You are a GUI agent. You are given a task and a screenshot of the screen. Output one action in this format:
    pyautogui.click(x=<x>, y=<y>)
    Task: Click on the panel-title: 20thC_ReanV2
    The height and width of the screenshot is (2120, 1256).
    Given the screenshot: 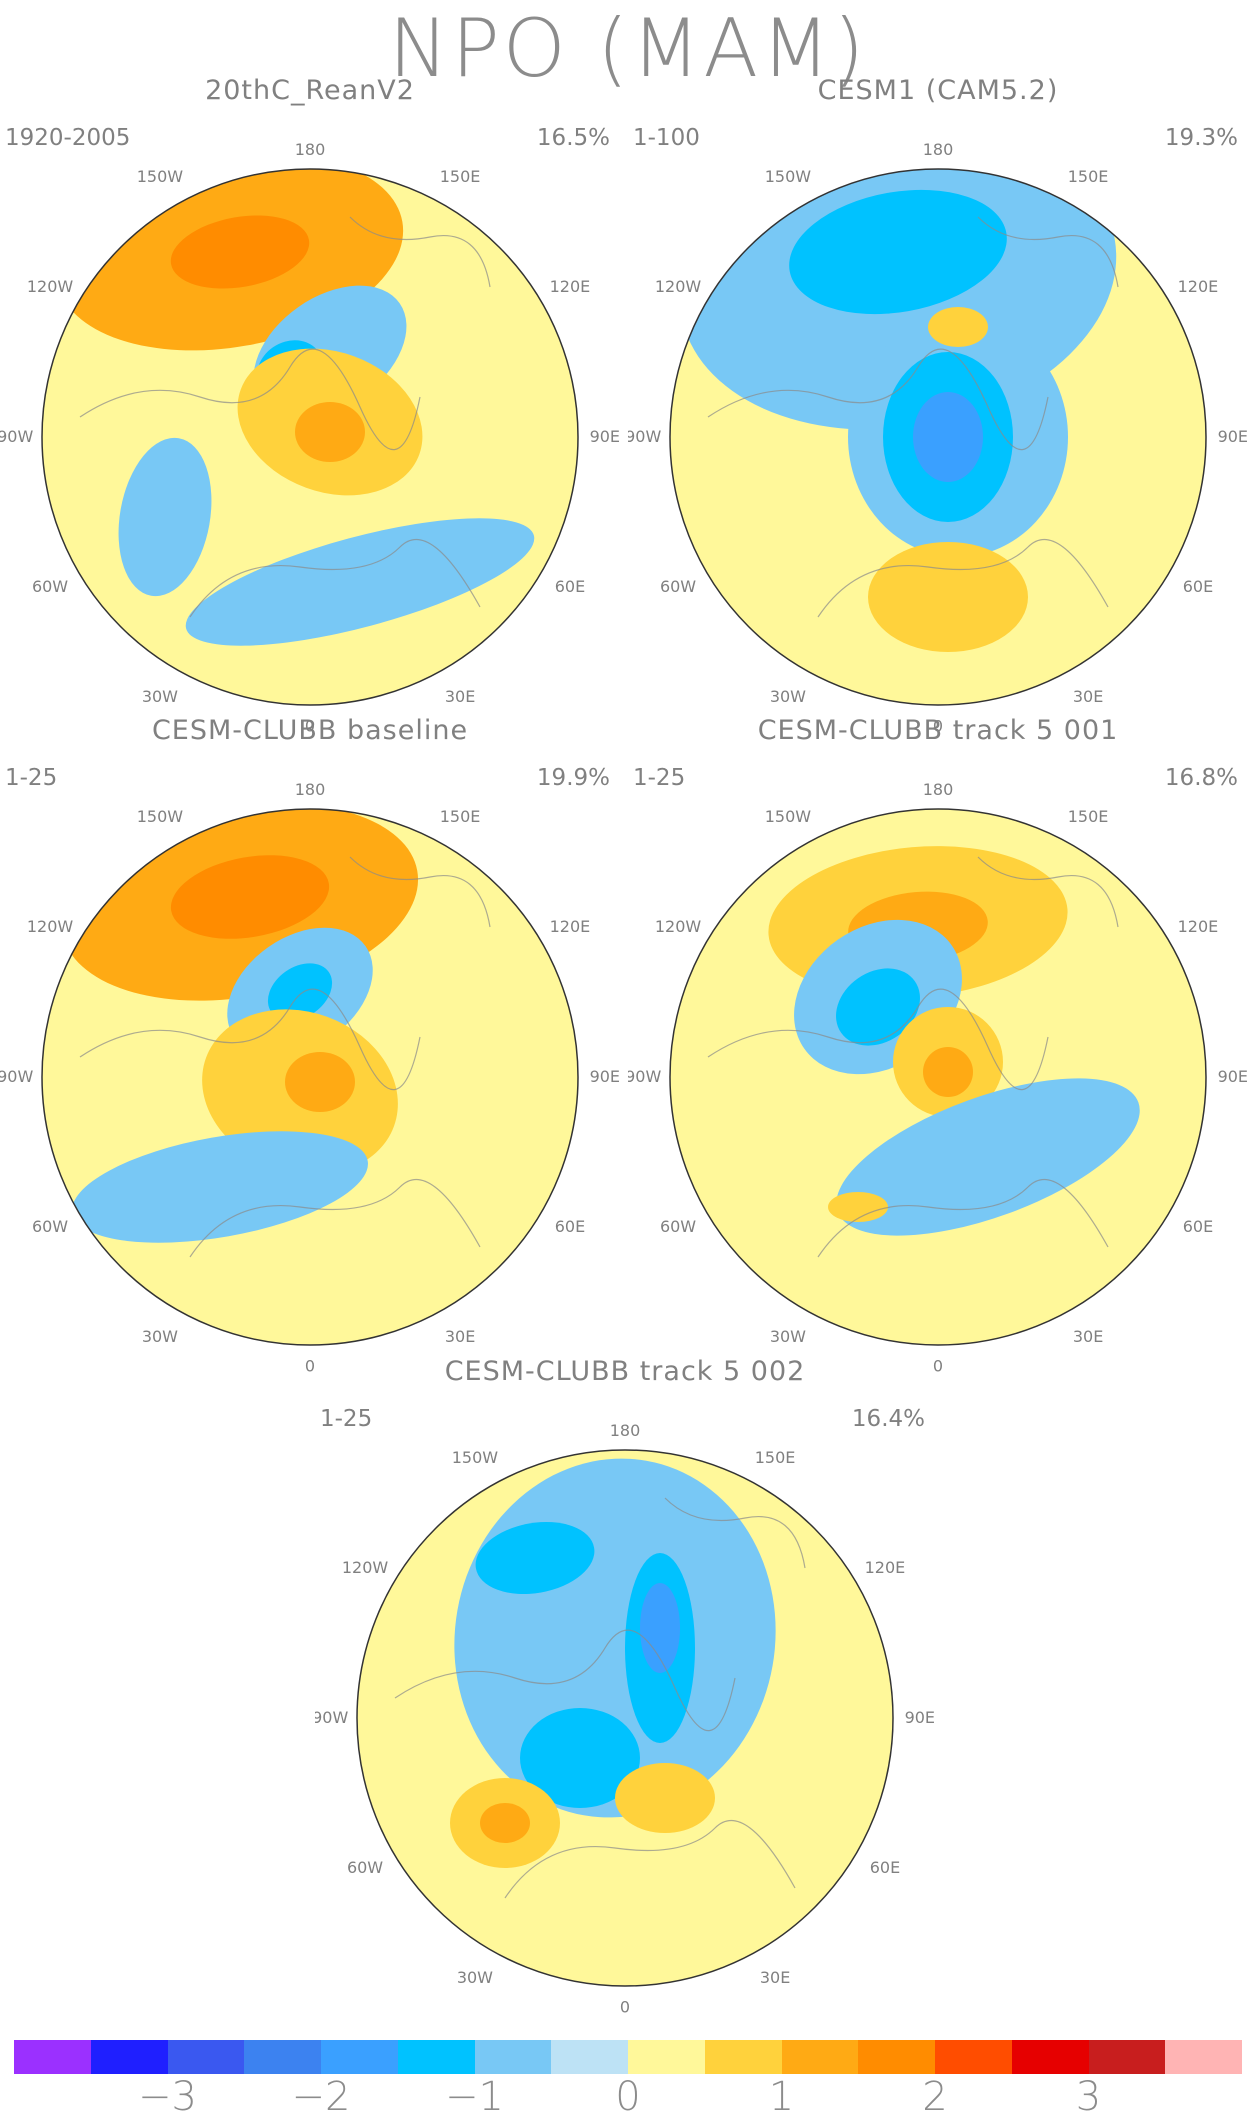 What is the action you would take?
    pyautogui.click(x=310, y=90)
    